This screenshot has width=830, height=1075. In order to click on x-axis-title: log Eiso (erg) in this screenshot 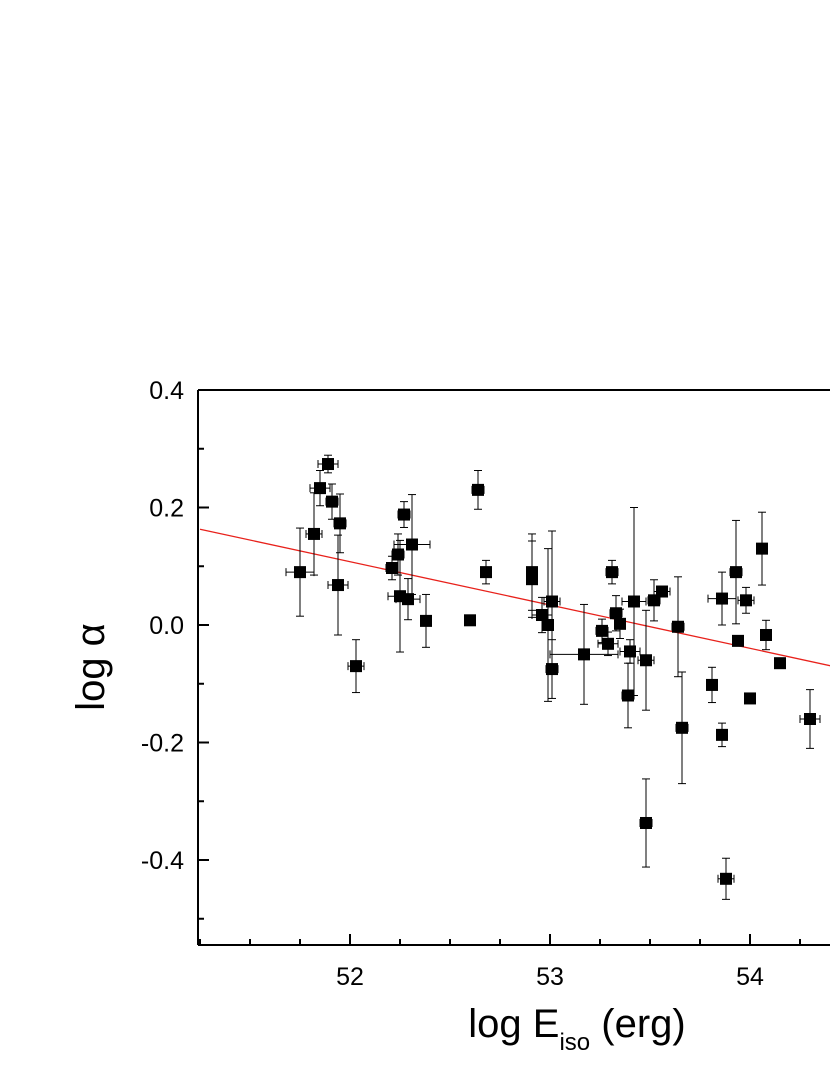, I will do `click(576, 1029)`.